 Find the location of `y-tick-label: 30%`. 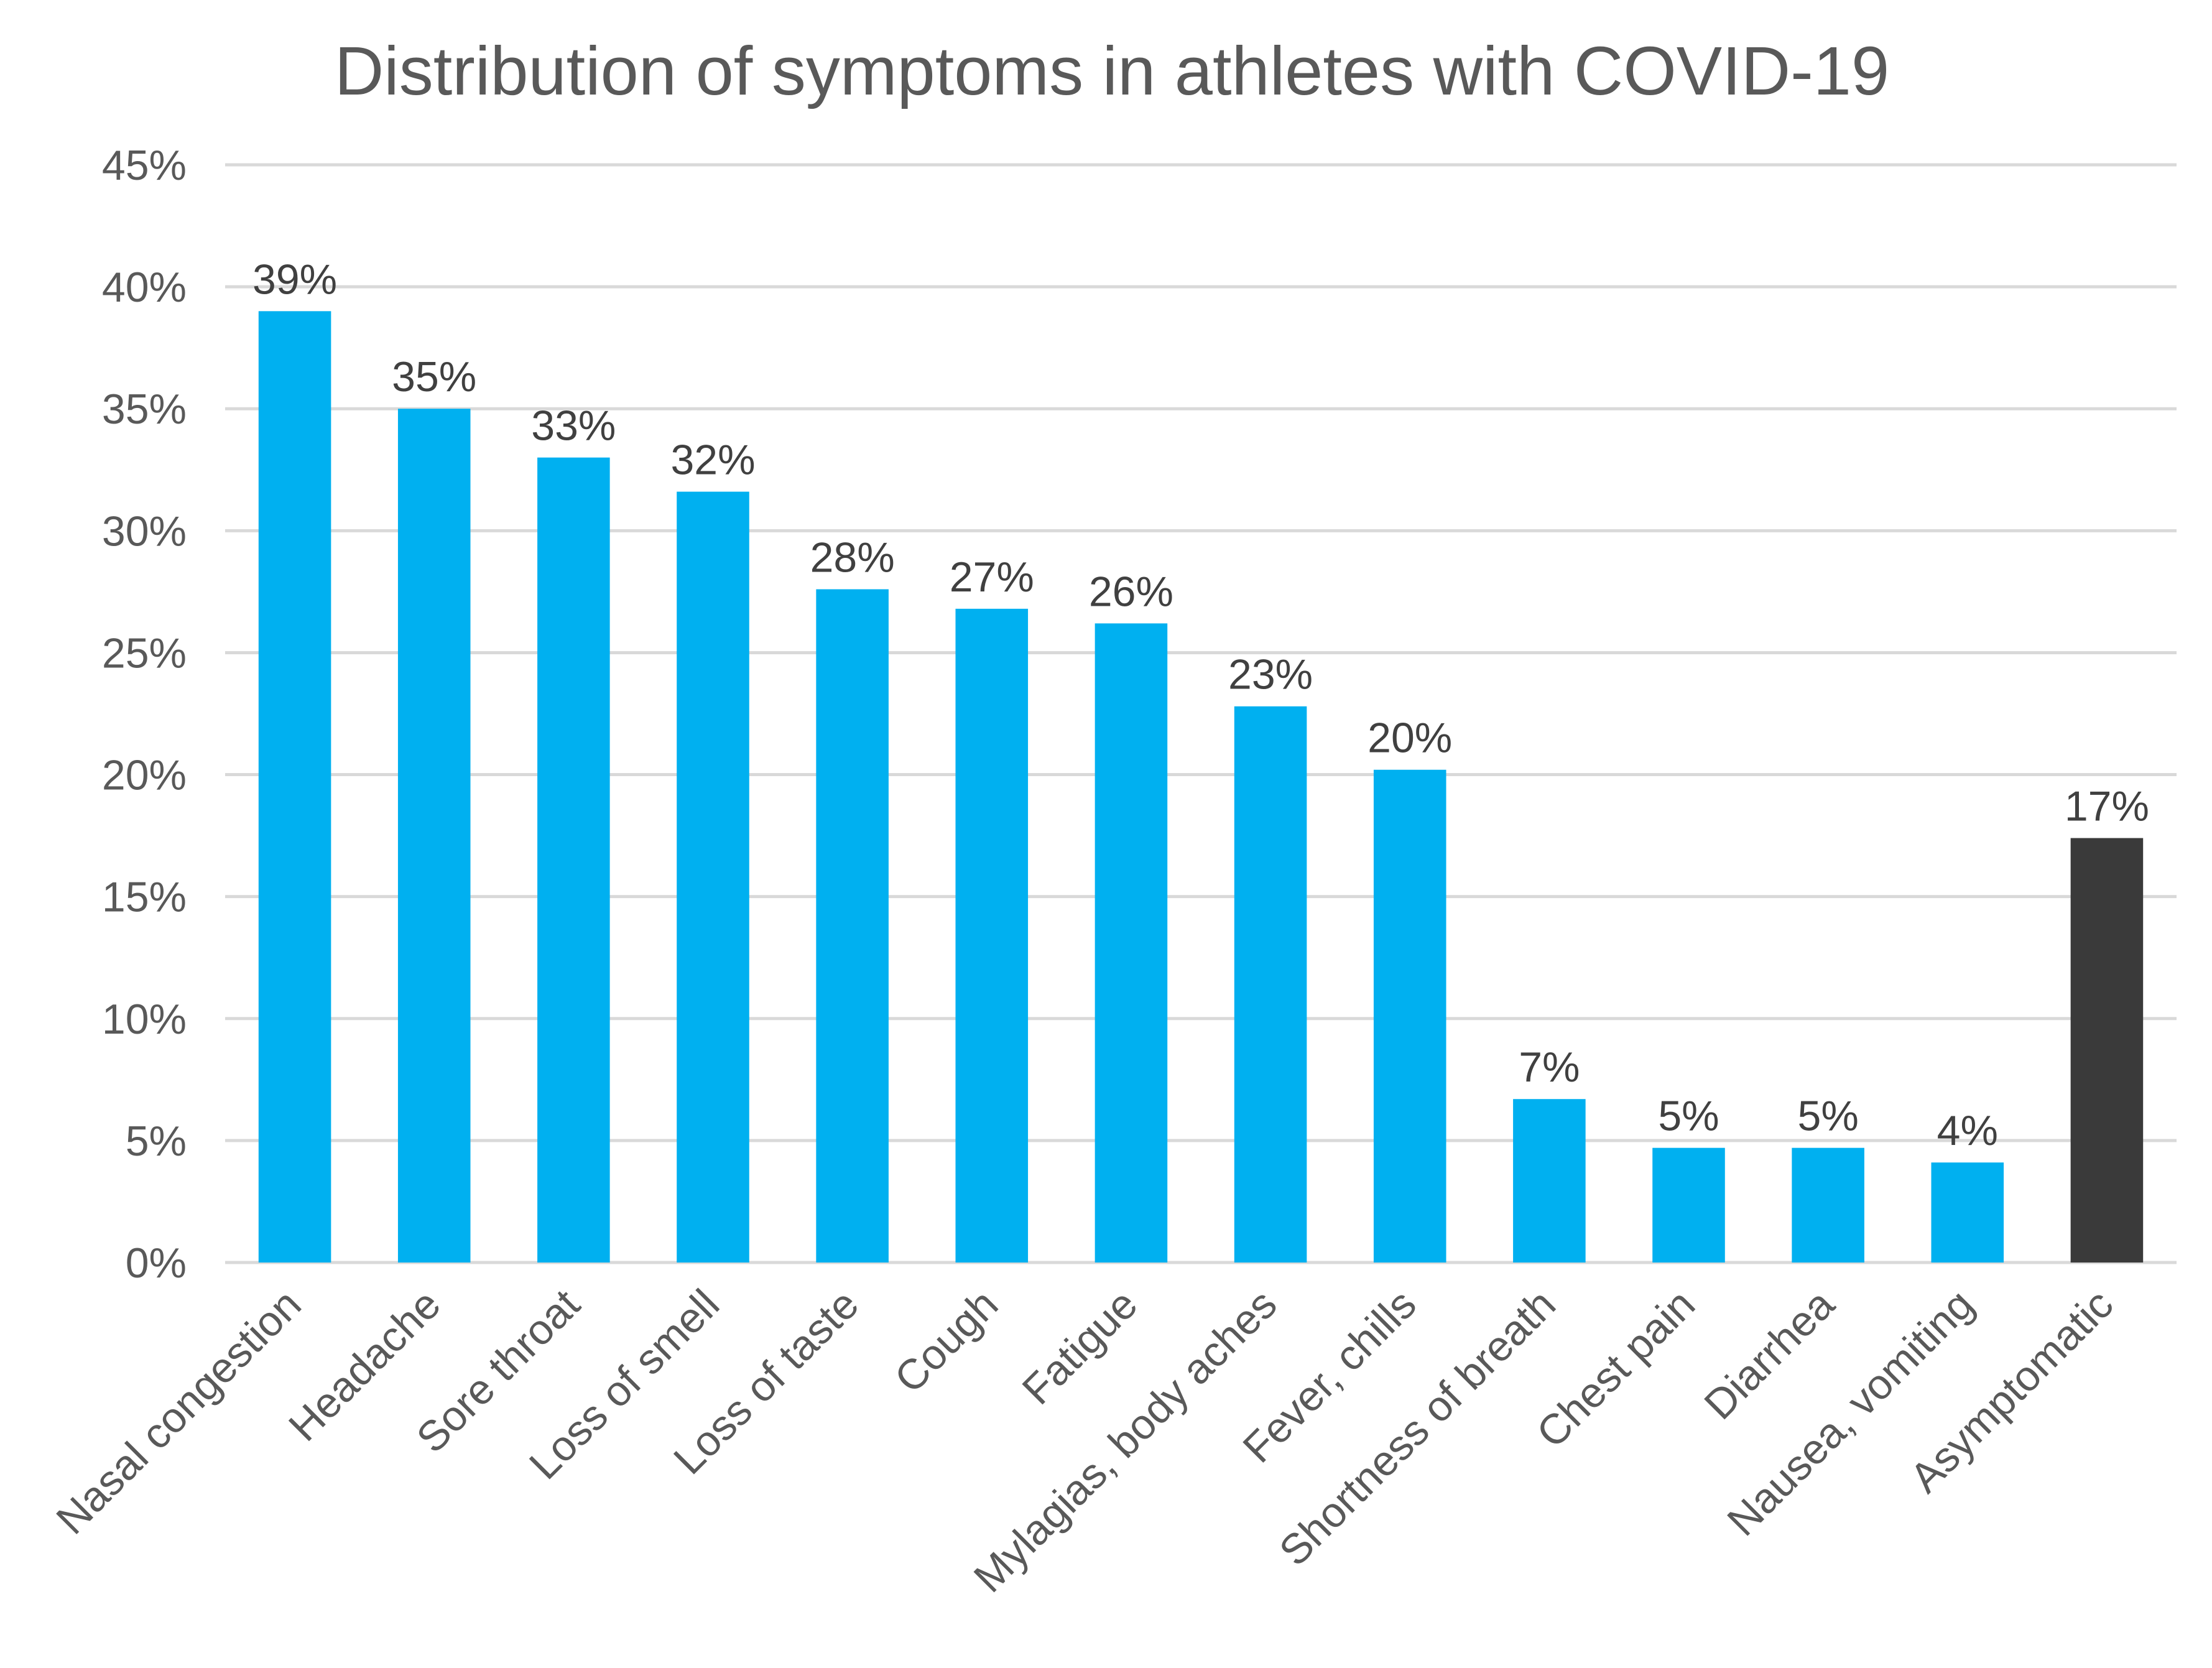

y-tick-label: 30% is located at coordinates (144, 531).